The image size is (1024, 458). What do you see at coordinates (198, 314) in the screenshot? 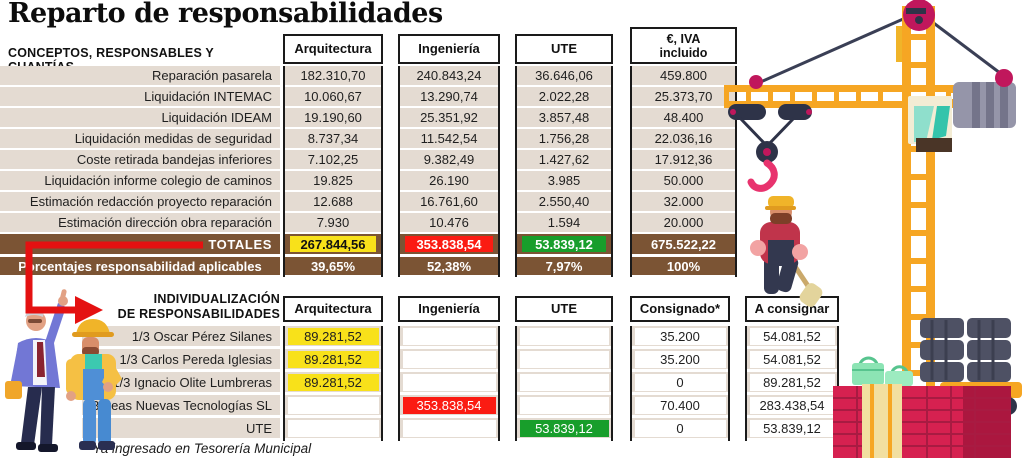
I see `table2-title-line2: DE RESPONSABILIDADES` at bounding box center [198, 314].